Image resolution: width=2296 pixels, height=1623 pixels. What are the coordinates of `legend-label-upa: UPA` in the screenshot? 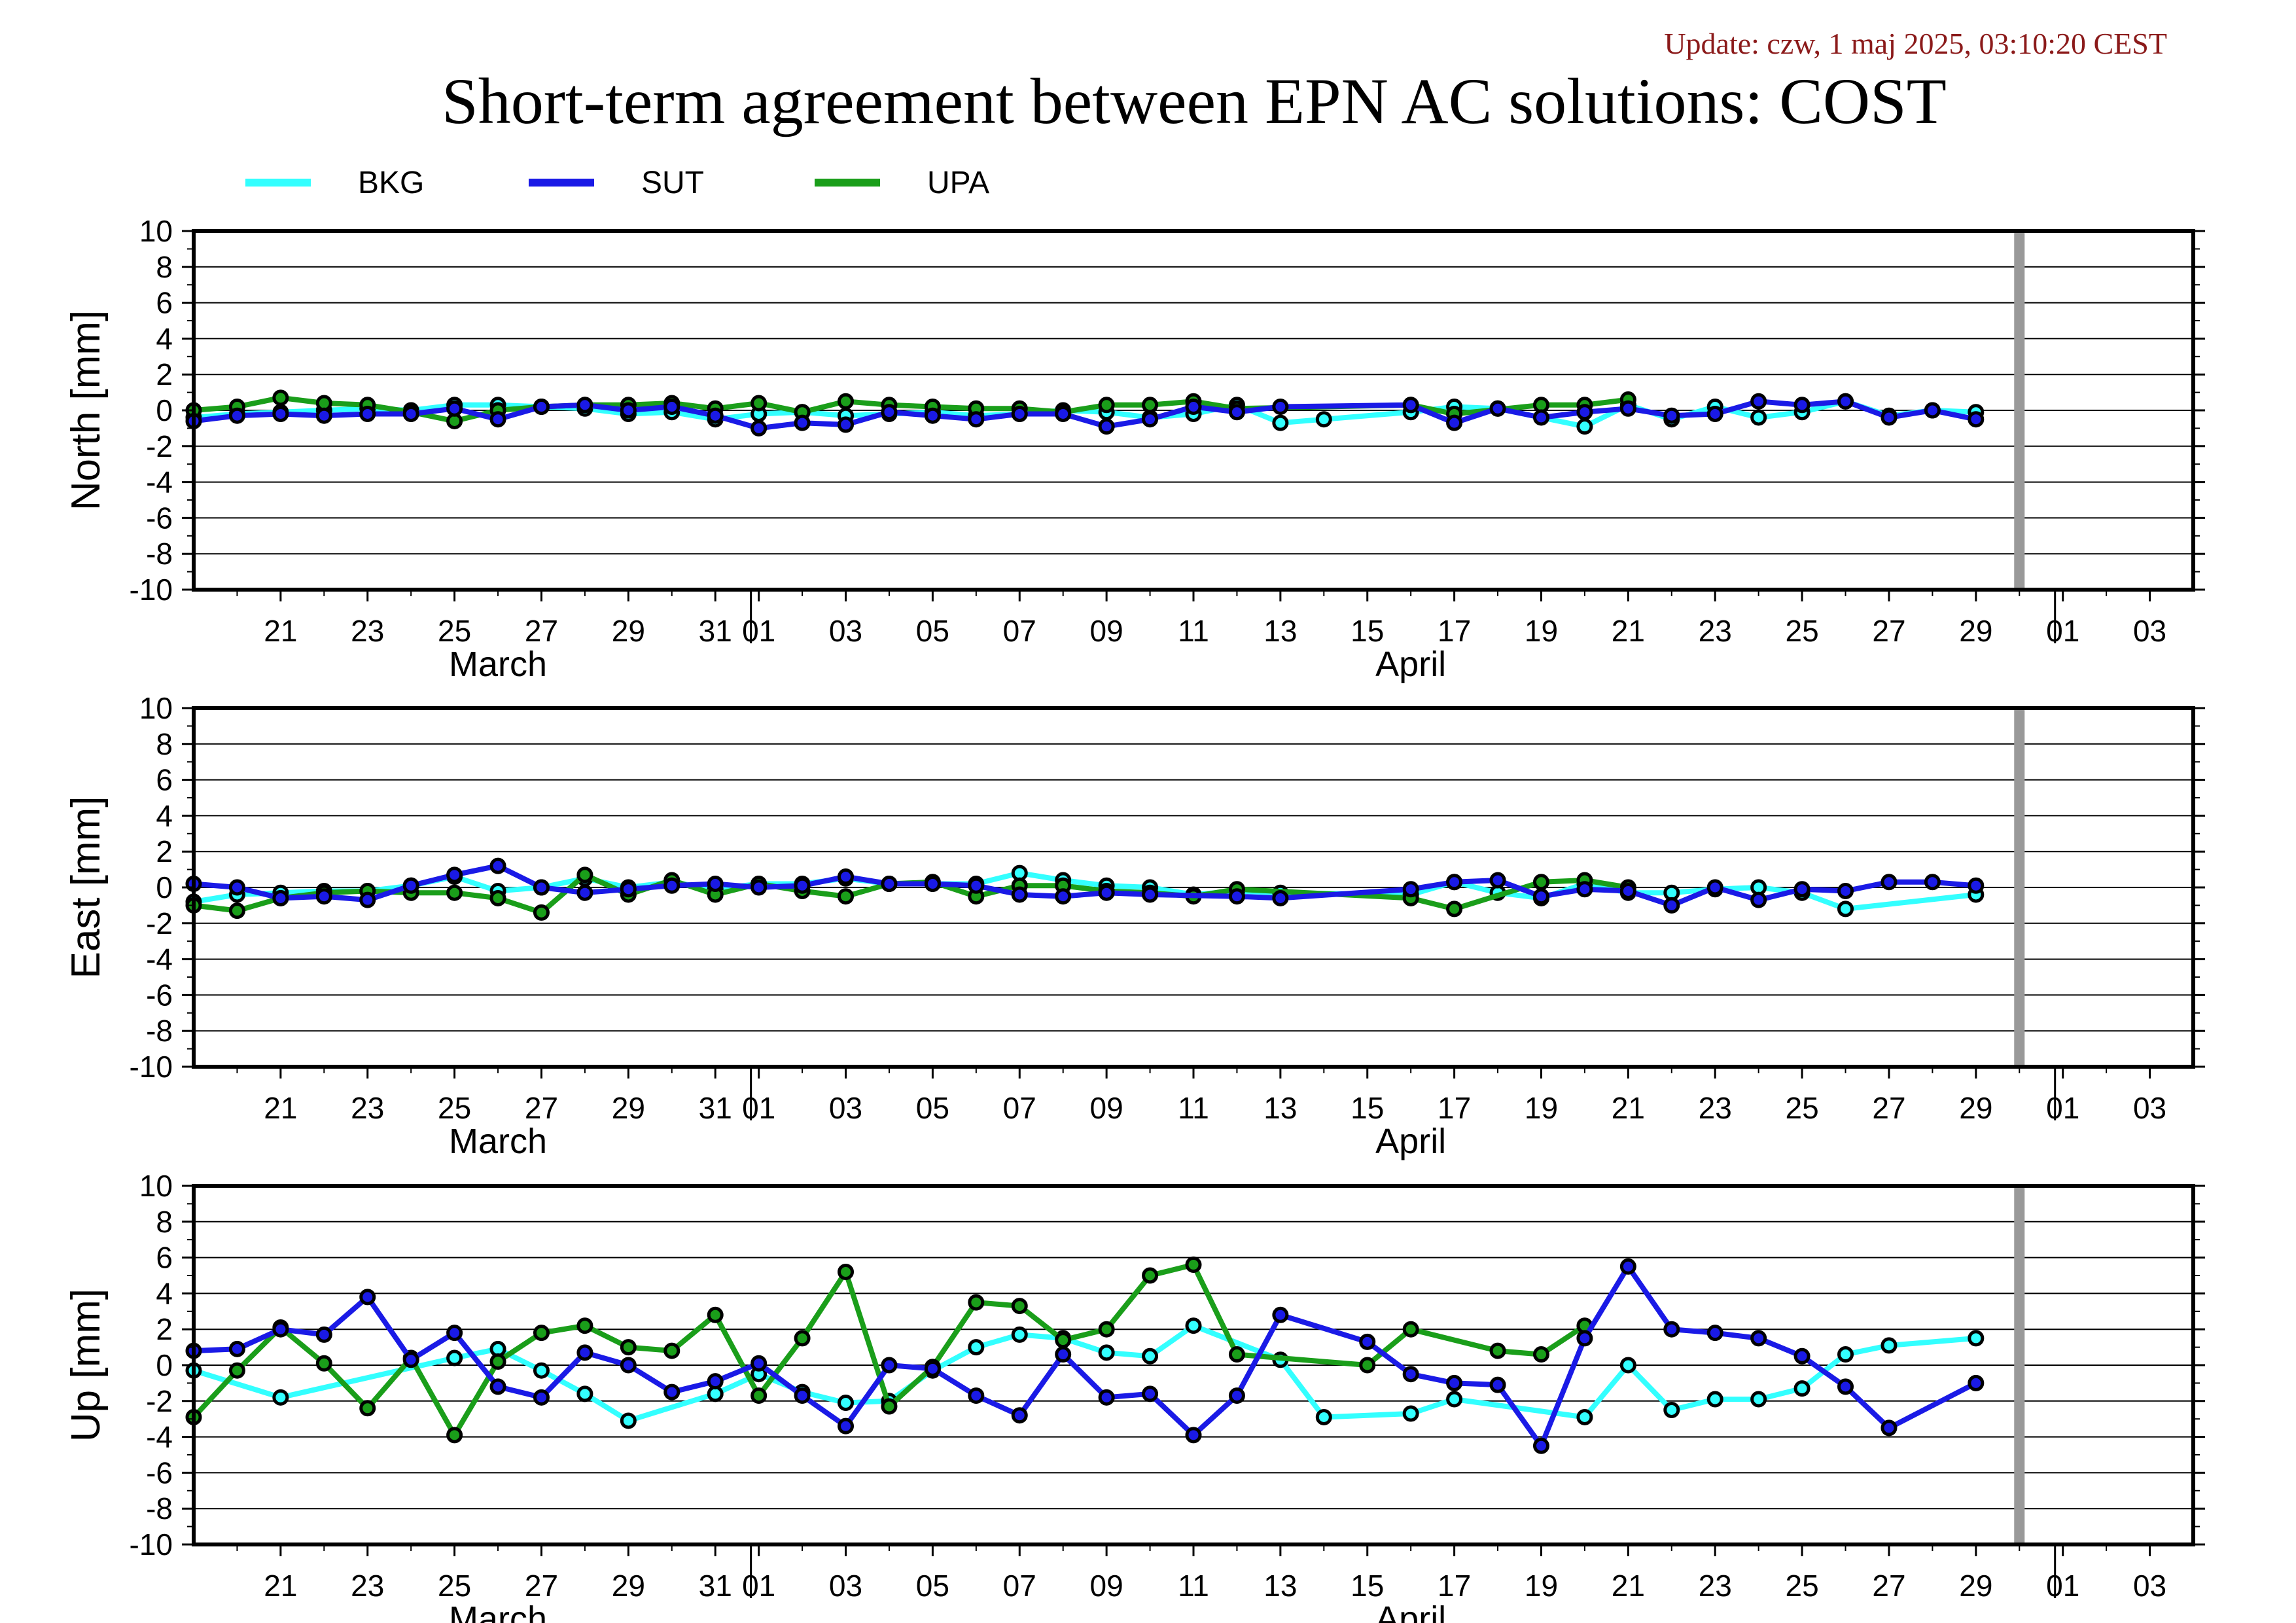 It's located at (958, 183).